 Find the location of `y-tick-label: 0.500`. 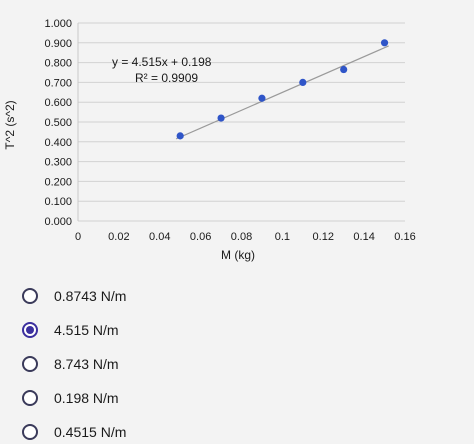

y-tick-label: 0.500 is located at coordinates (58, 123).